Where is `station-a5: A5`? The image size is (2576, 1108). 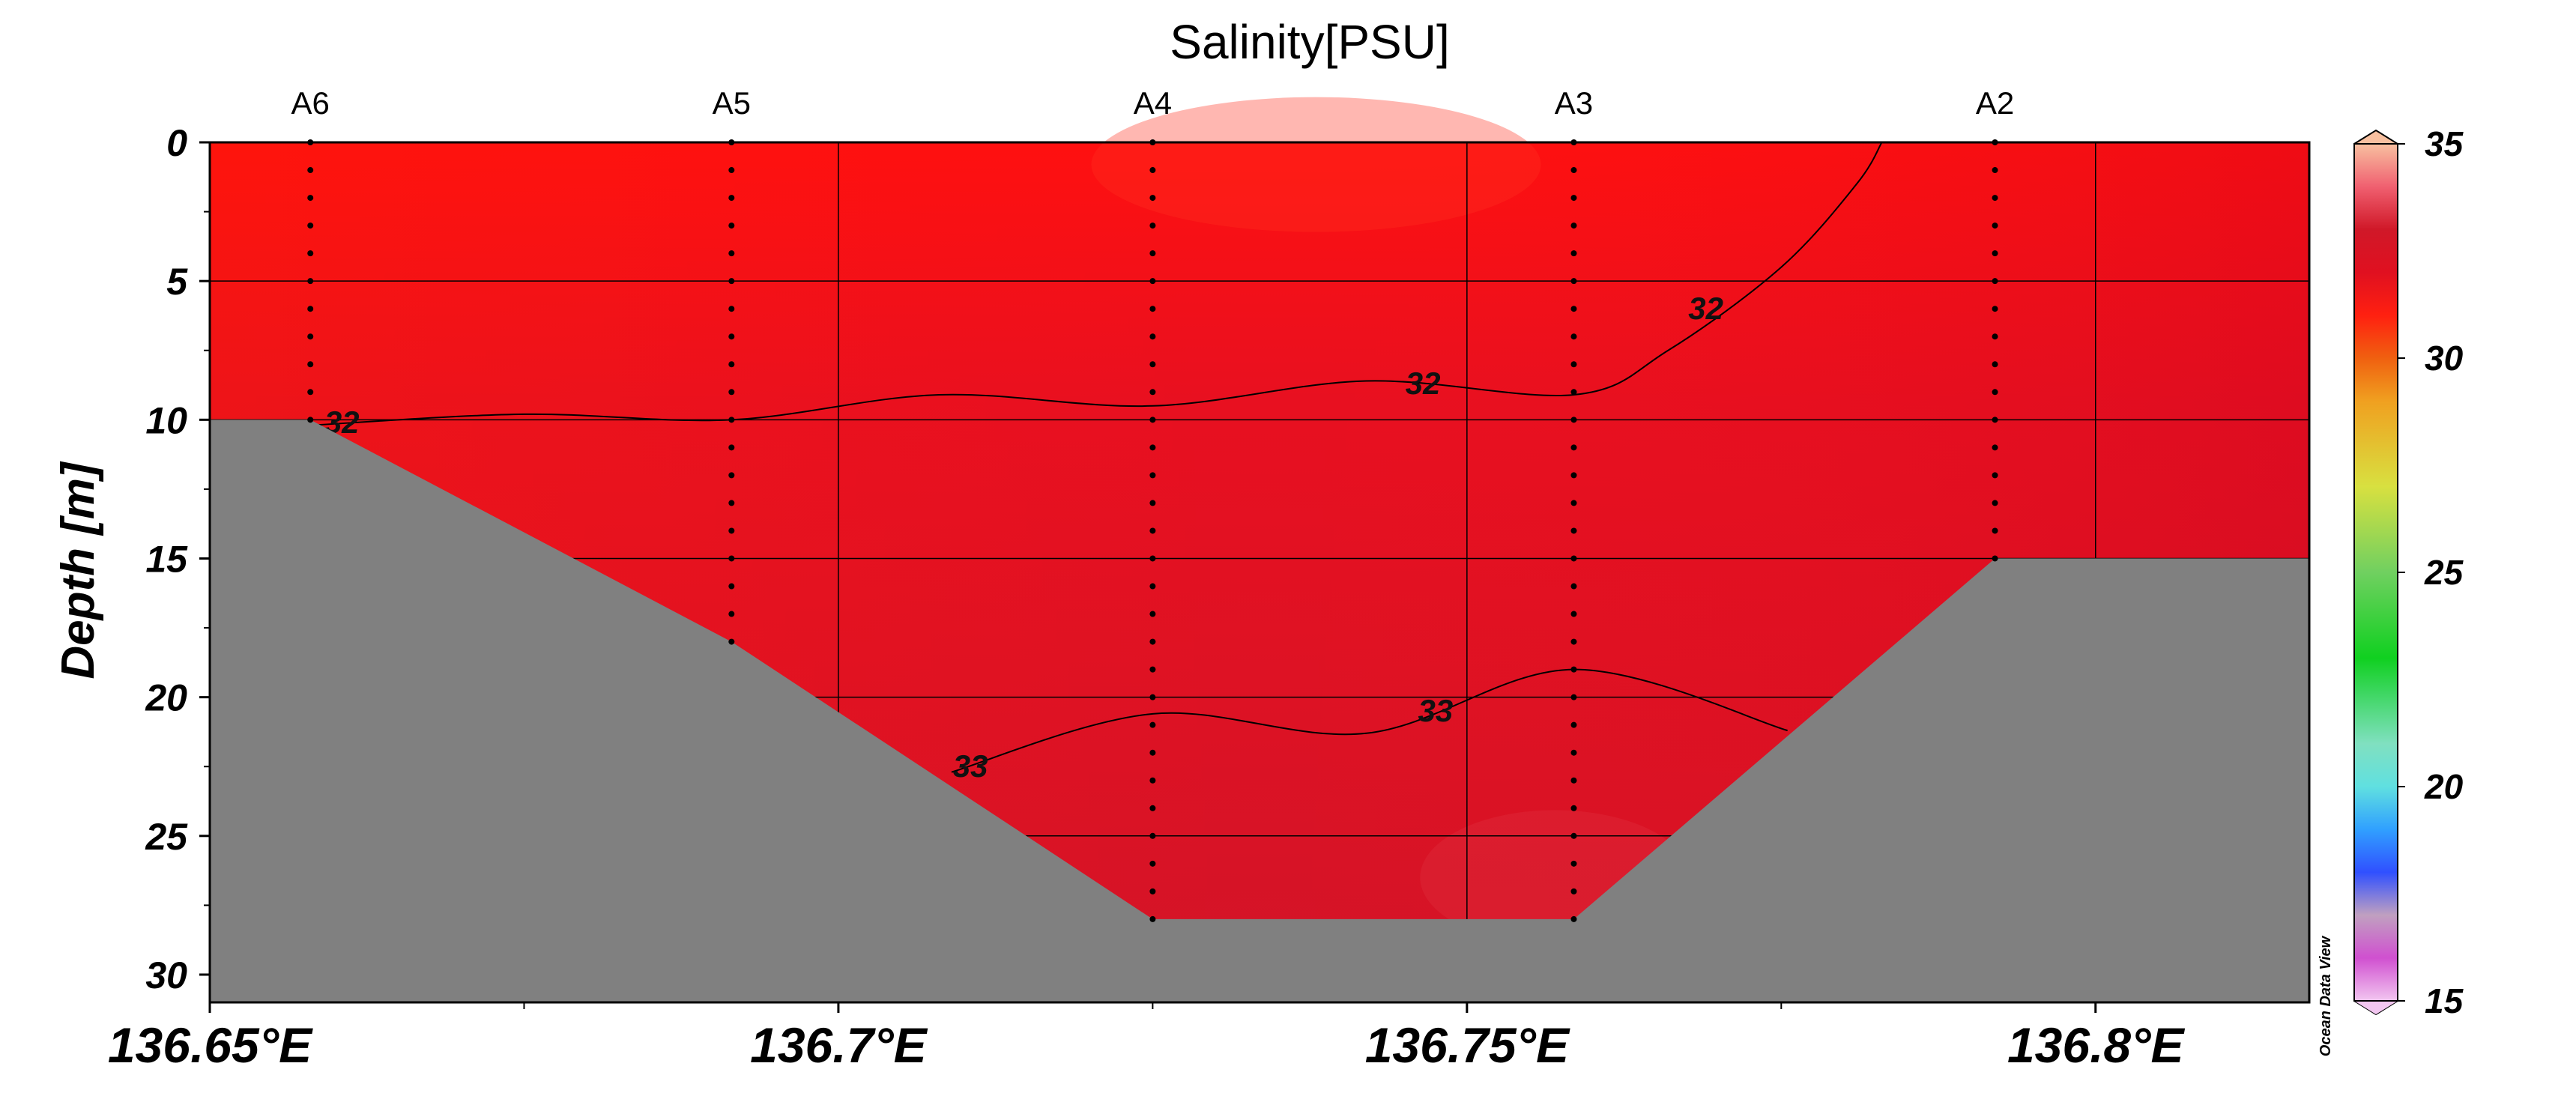
station-a5: A5 is located at coordinates (732, 365).